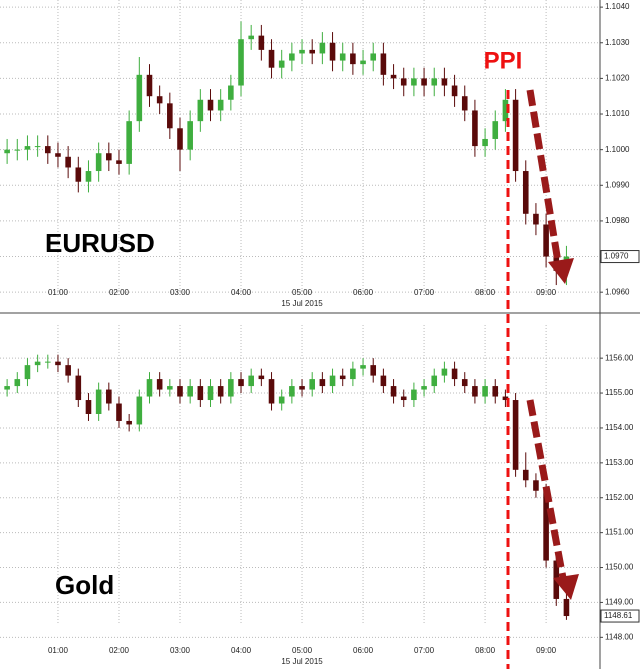  What do you see at coordinates (619, 392) in the screenshot?
I see `y-tick-label: 1155.00` at bounding box center [619, 392].